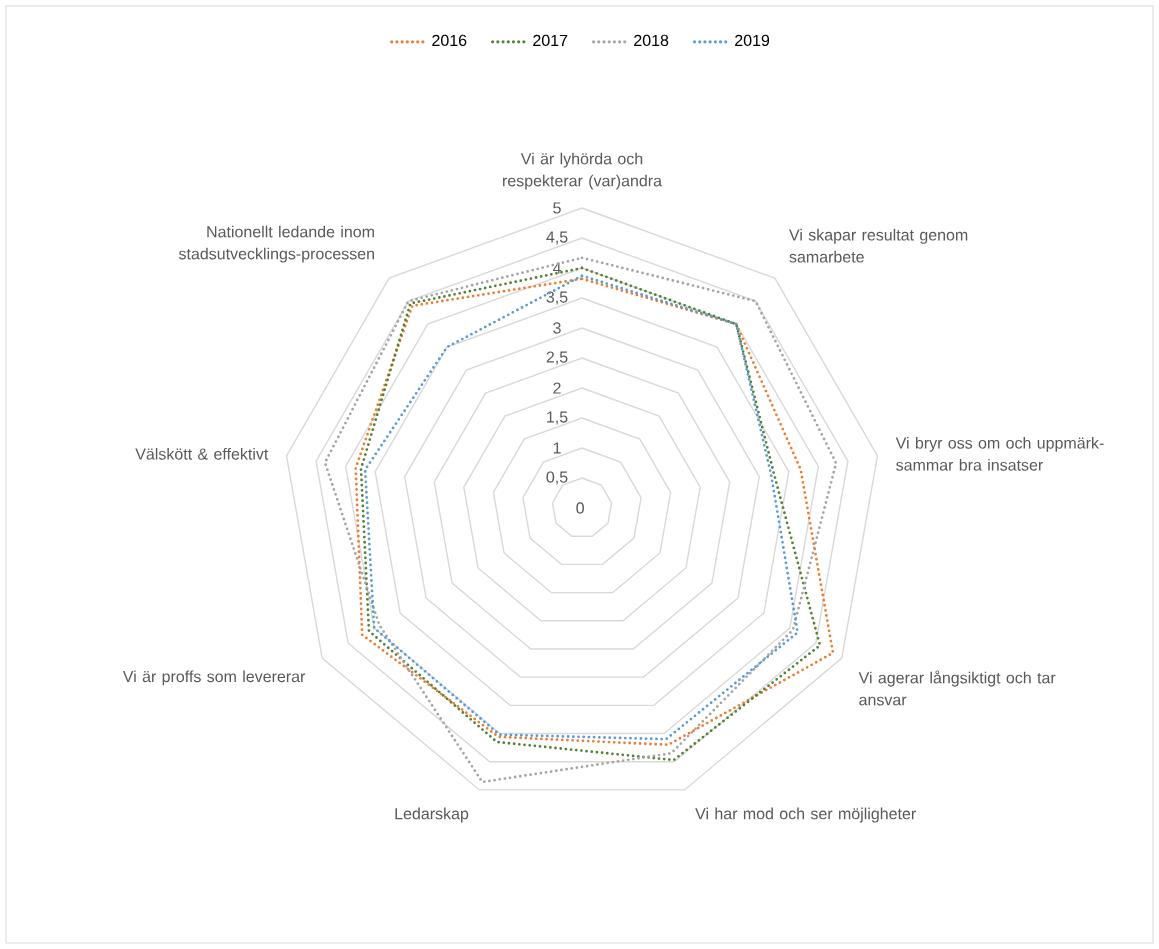 The height and width of the screenshot is (949, 1159). What do you see at coordinates (805, 815) in the screenshot?
I see `spoke-label: Vi har mod och ser möjligheter` at bounding box center [805, 815].